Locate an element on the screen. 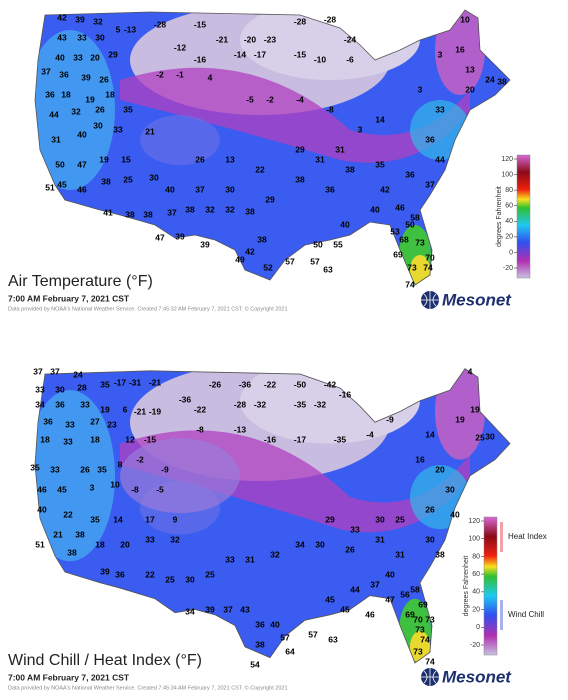 This screenshot has height=700, width=568. station-value: -32 is located at coordinates (260, 404).